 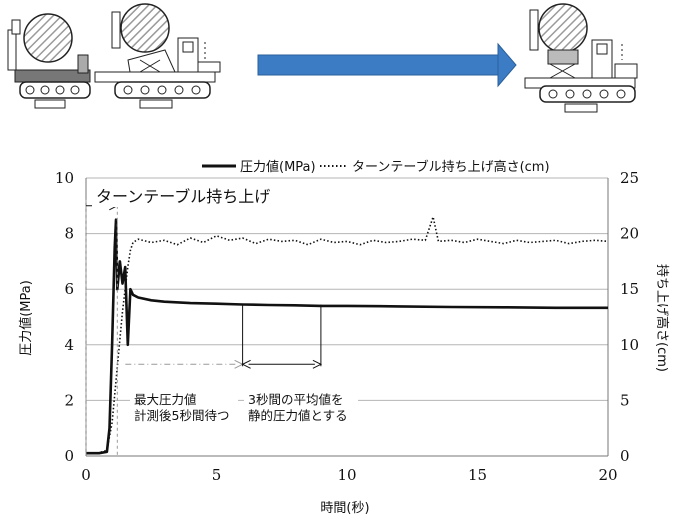 What do you see at coordinates (86, 475) in the screenshot?
I see `x-tick-label-0: 0` at bounding box center [86, 475].